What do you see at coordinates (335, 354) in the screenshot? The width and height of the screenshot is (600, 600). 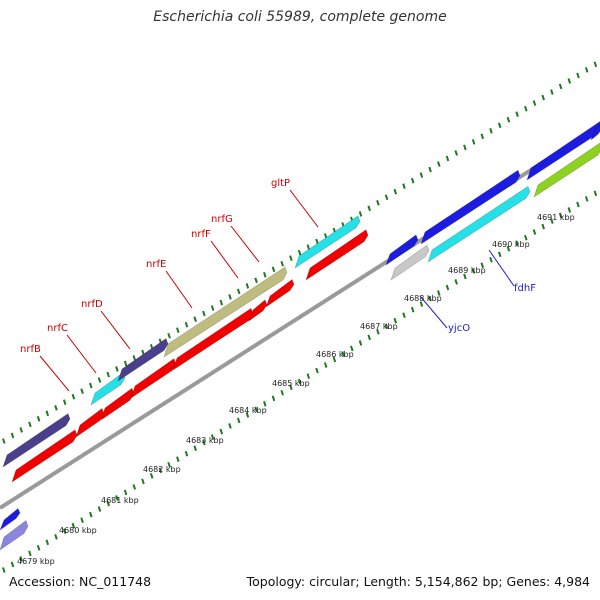 I see `kbp-label: 4686 kbp` at bounding box center [335, 354].